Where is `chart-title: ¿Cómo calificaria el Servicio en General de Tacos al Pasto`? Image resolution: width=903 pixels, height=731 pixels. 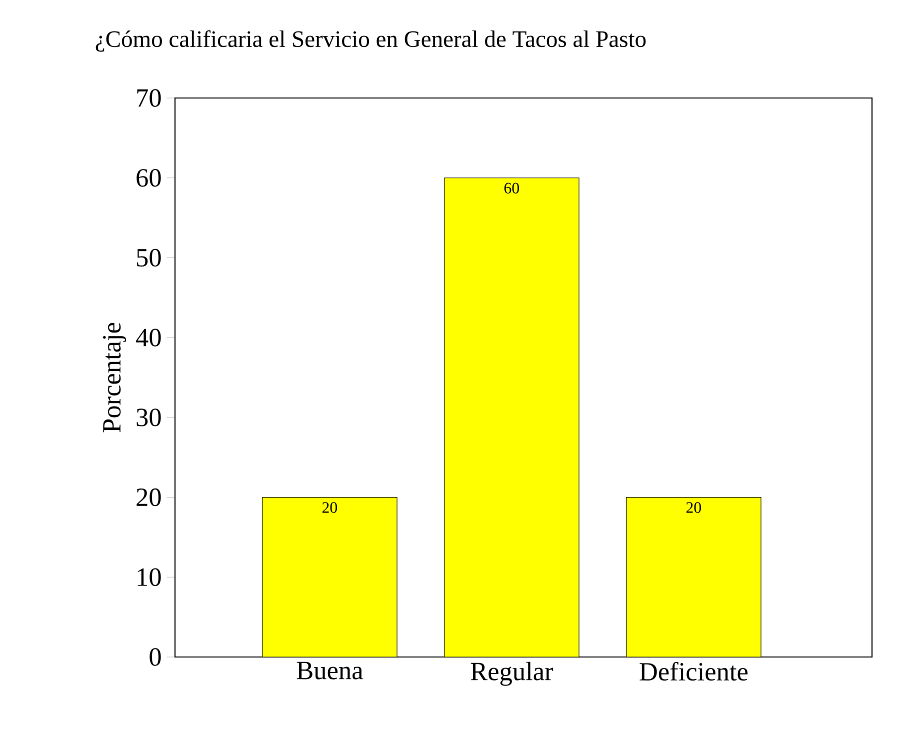
chart-title: ¿Cómo calificaria el Servicio en General de Tacos al Pasto is located at coordinates (371, 41).